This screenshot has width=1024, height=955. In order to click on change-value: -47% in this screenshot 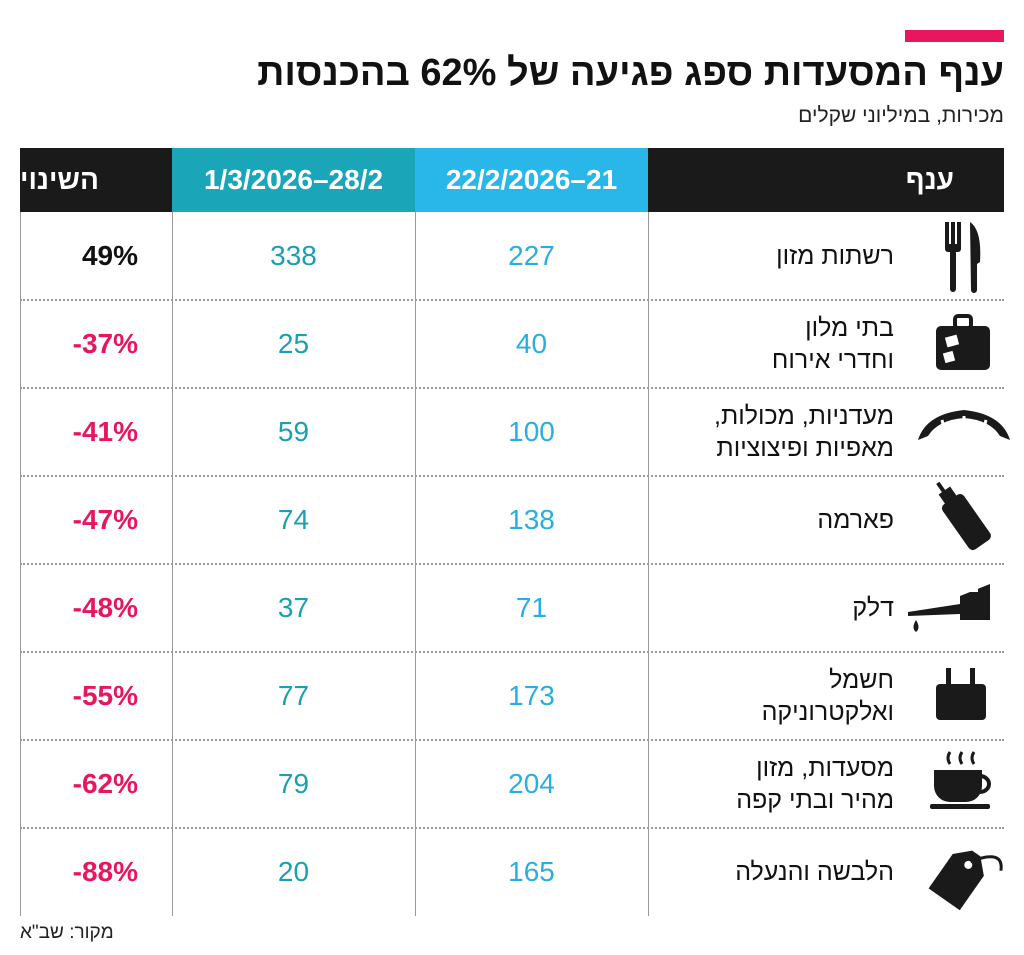, I will do `click(105, 519)`.